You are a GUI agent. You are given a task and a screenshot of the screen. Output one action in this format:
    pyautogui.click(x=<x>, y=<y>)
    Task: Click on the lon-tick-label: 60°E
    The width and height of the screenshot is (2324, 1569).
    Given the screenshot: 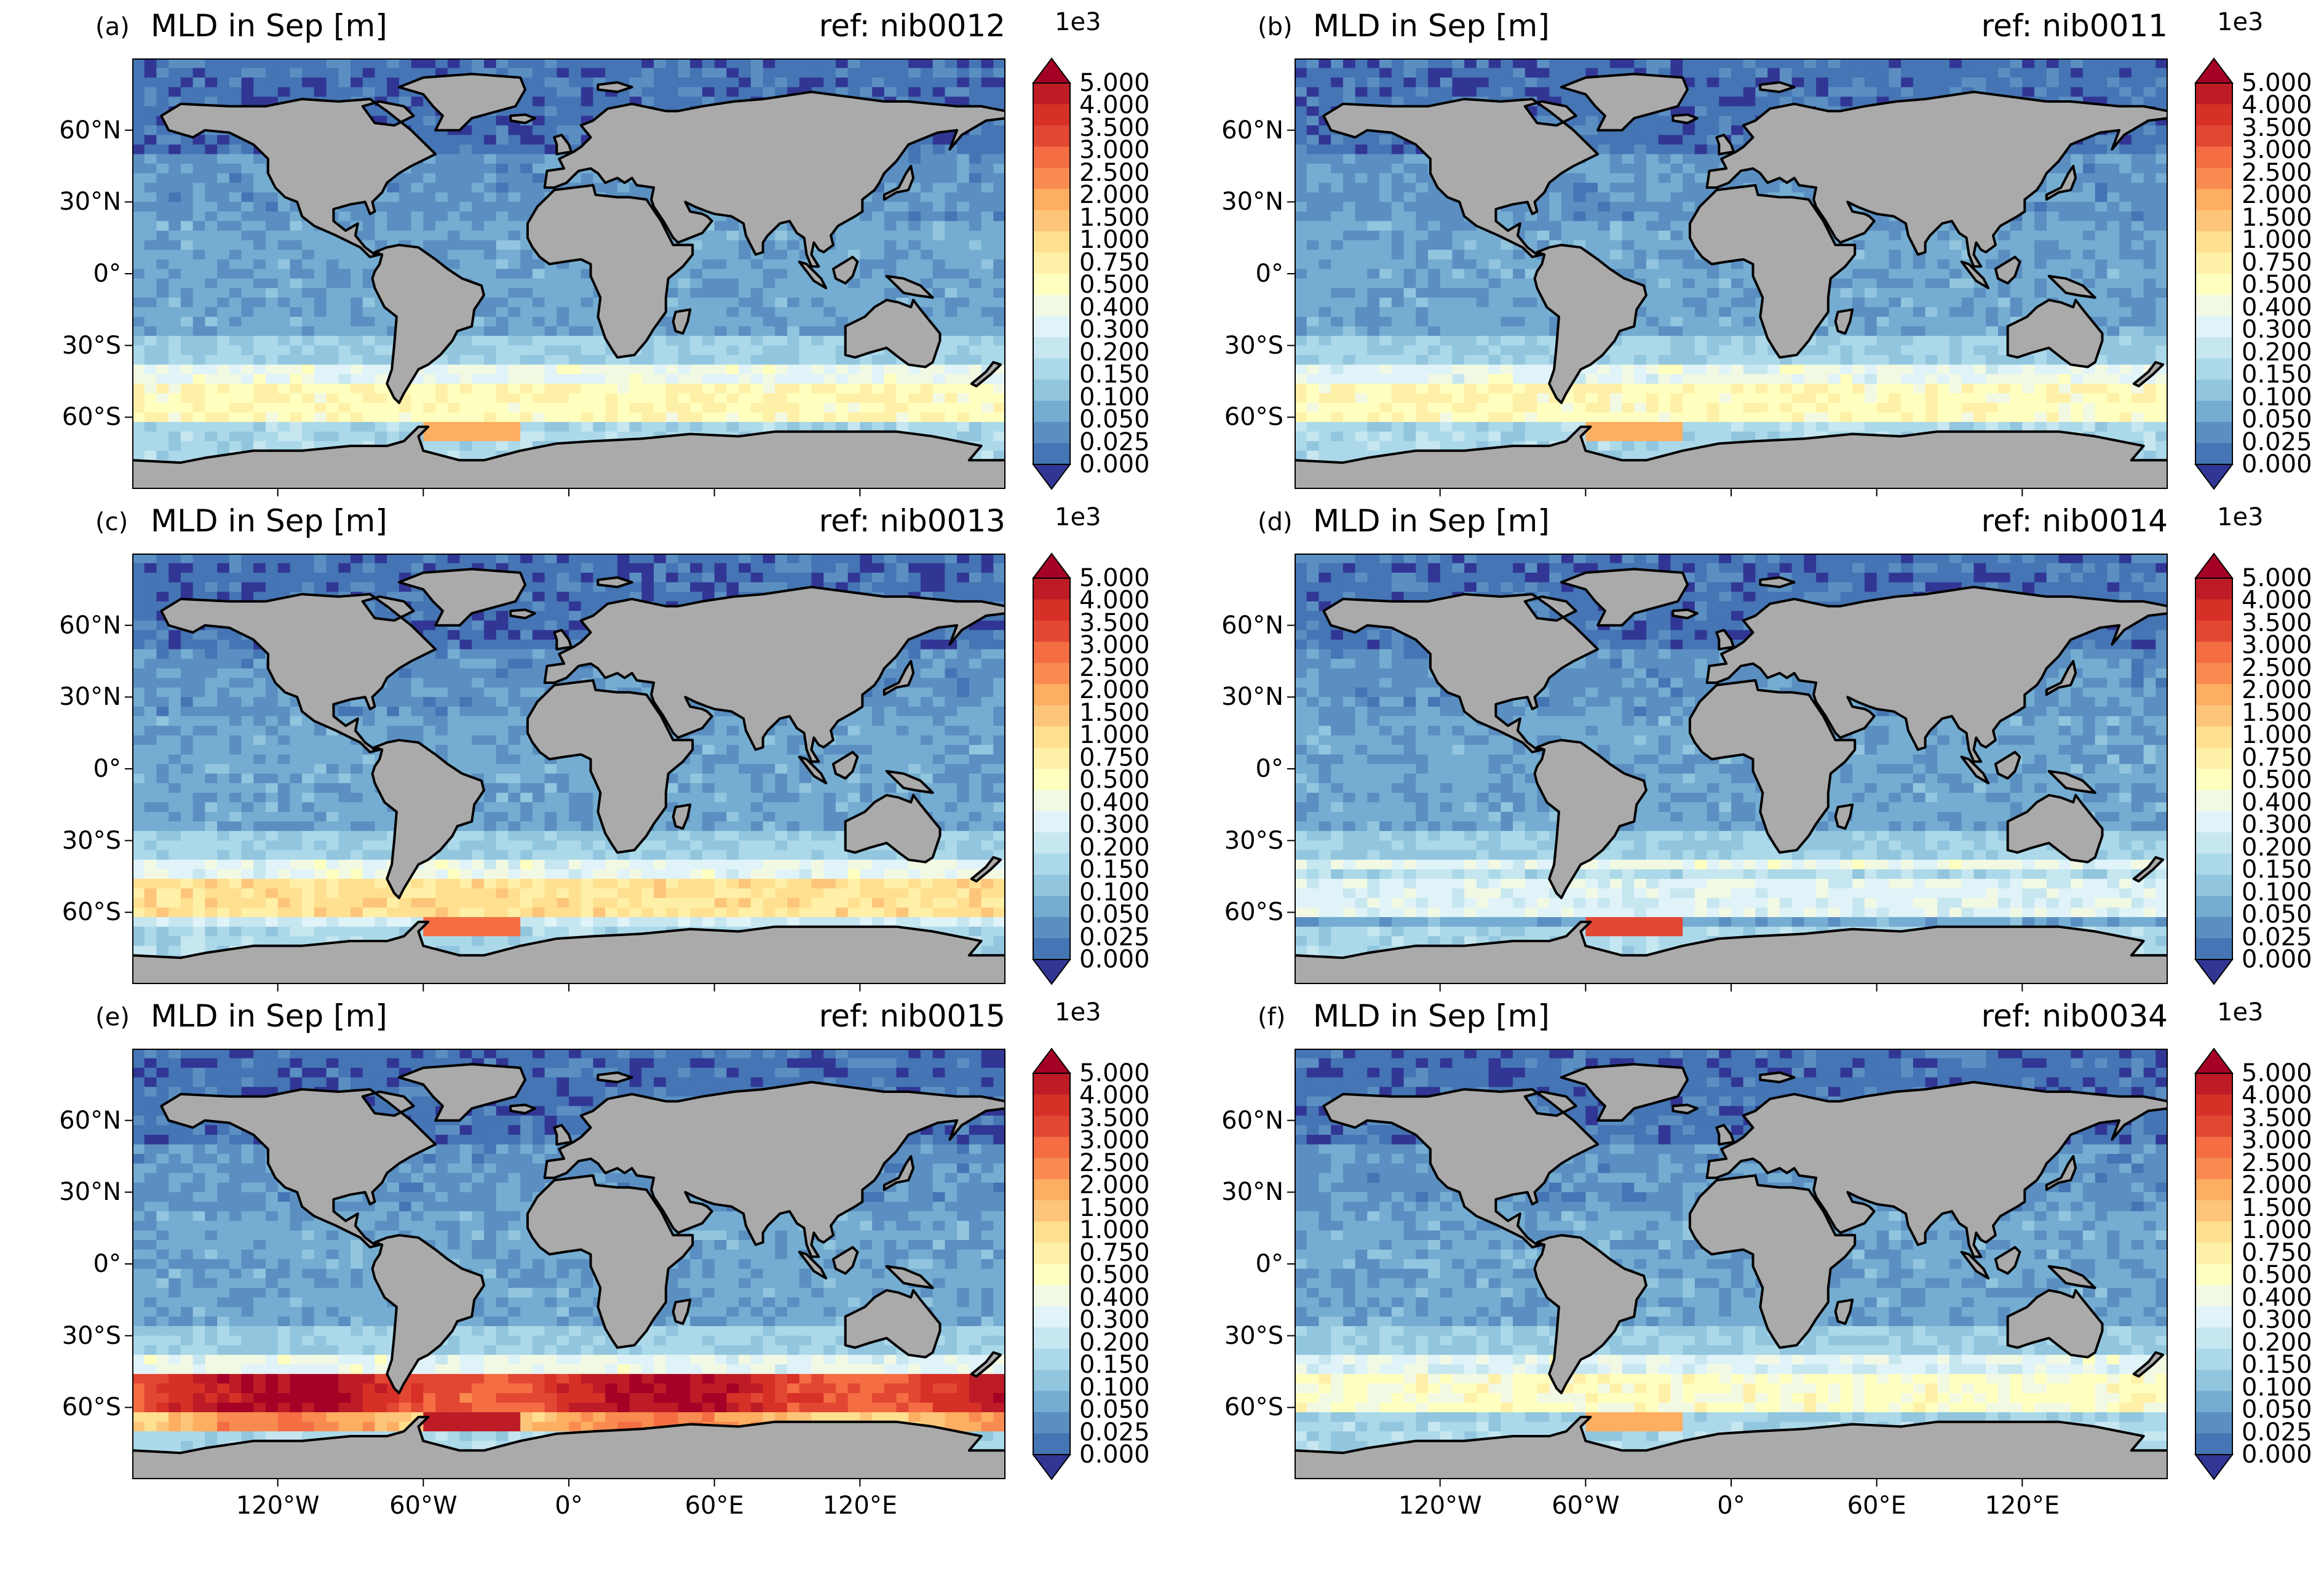 What is the action you would take?
    pyautogui.click(x=1877, y=1506)
    